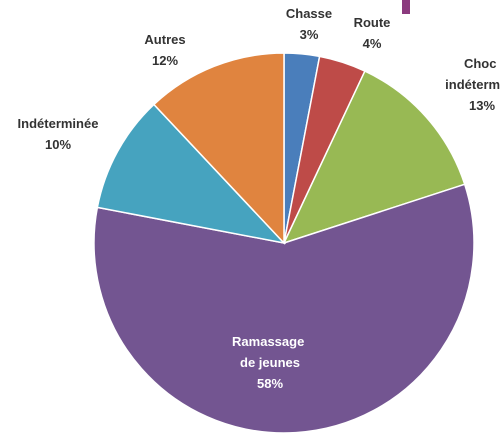 The height and width of the screenshot is (441, 500). I want to click on slice-value-label: 10%, so click(58, 144).